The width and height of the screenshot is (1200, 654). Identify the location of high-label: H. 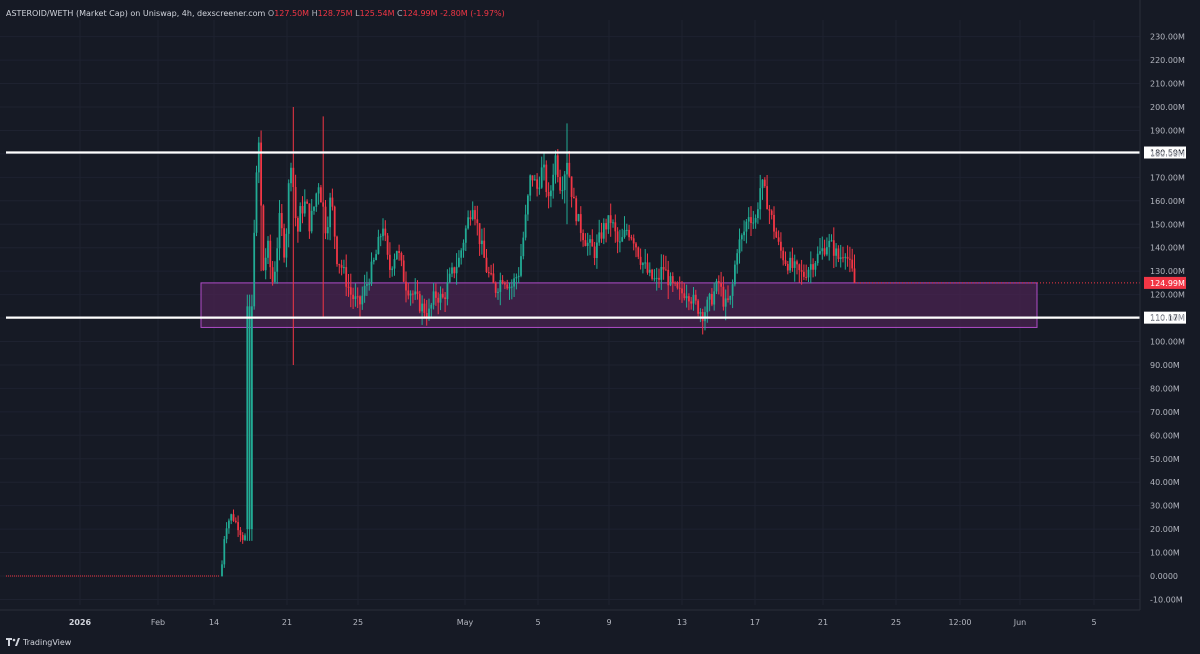
(314, 13).